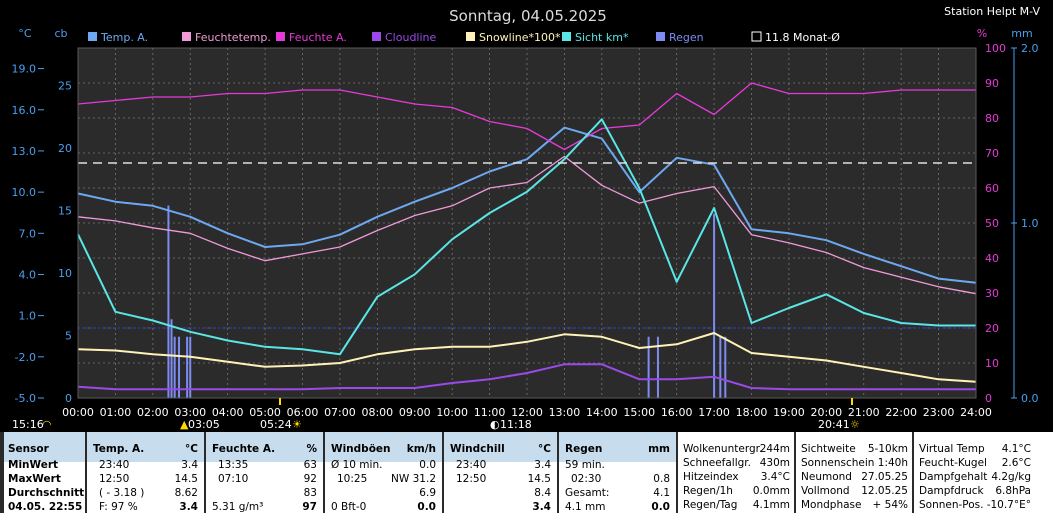 The image size is (1053, 513). Describe the element at coordinates (124, 37) in the screenshot. I see `legend-label-0: Temp. A.` at that location.